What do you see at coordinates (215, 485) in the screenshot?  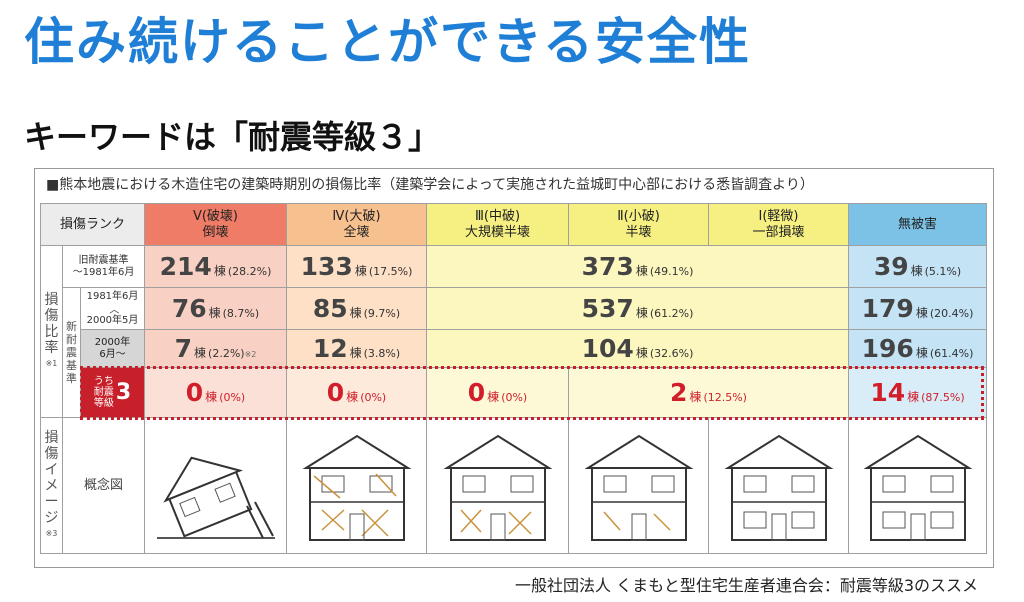 I see `house-collapsed-image` at bounding box center [215, 485].